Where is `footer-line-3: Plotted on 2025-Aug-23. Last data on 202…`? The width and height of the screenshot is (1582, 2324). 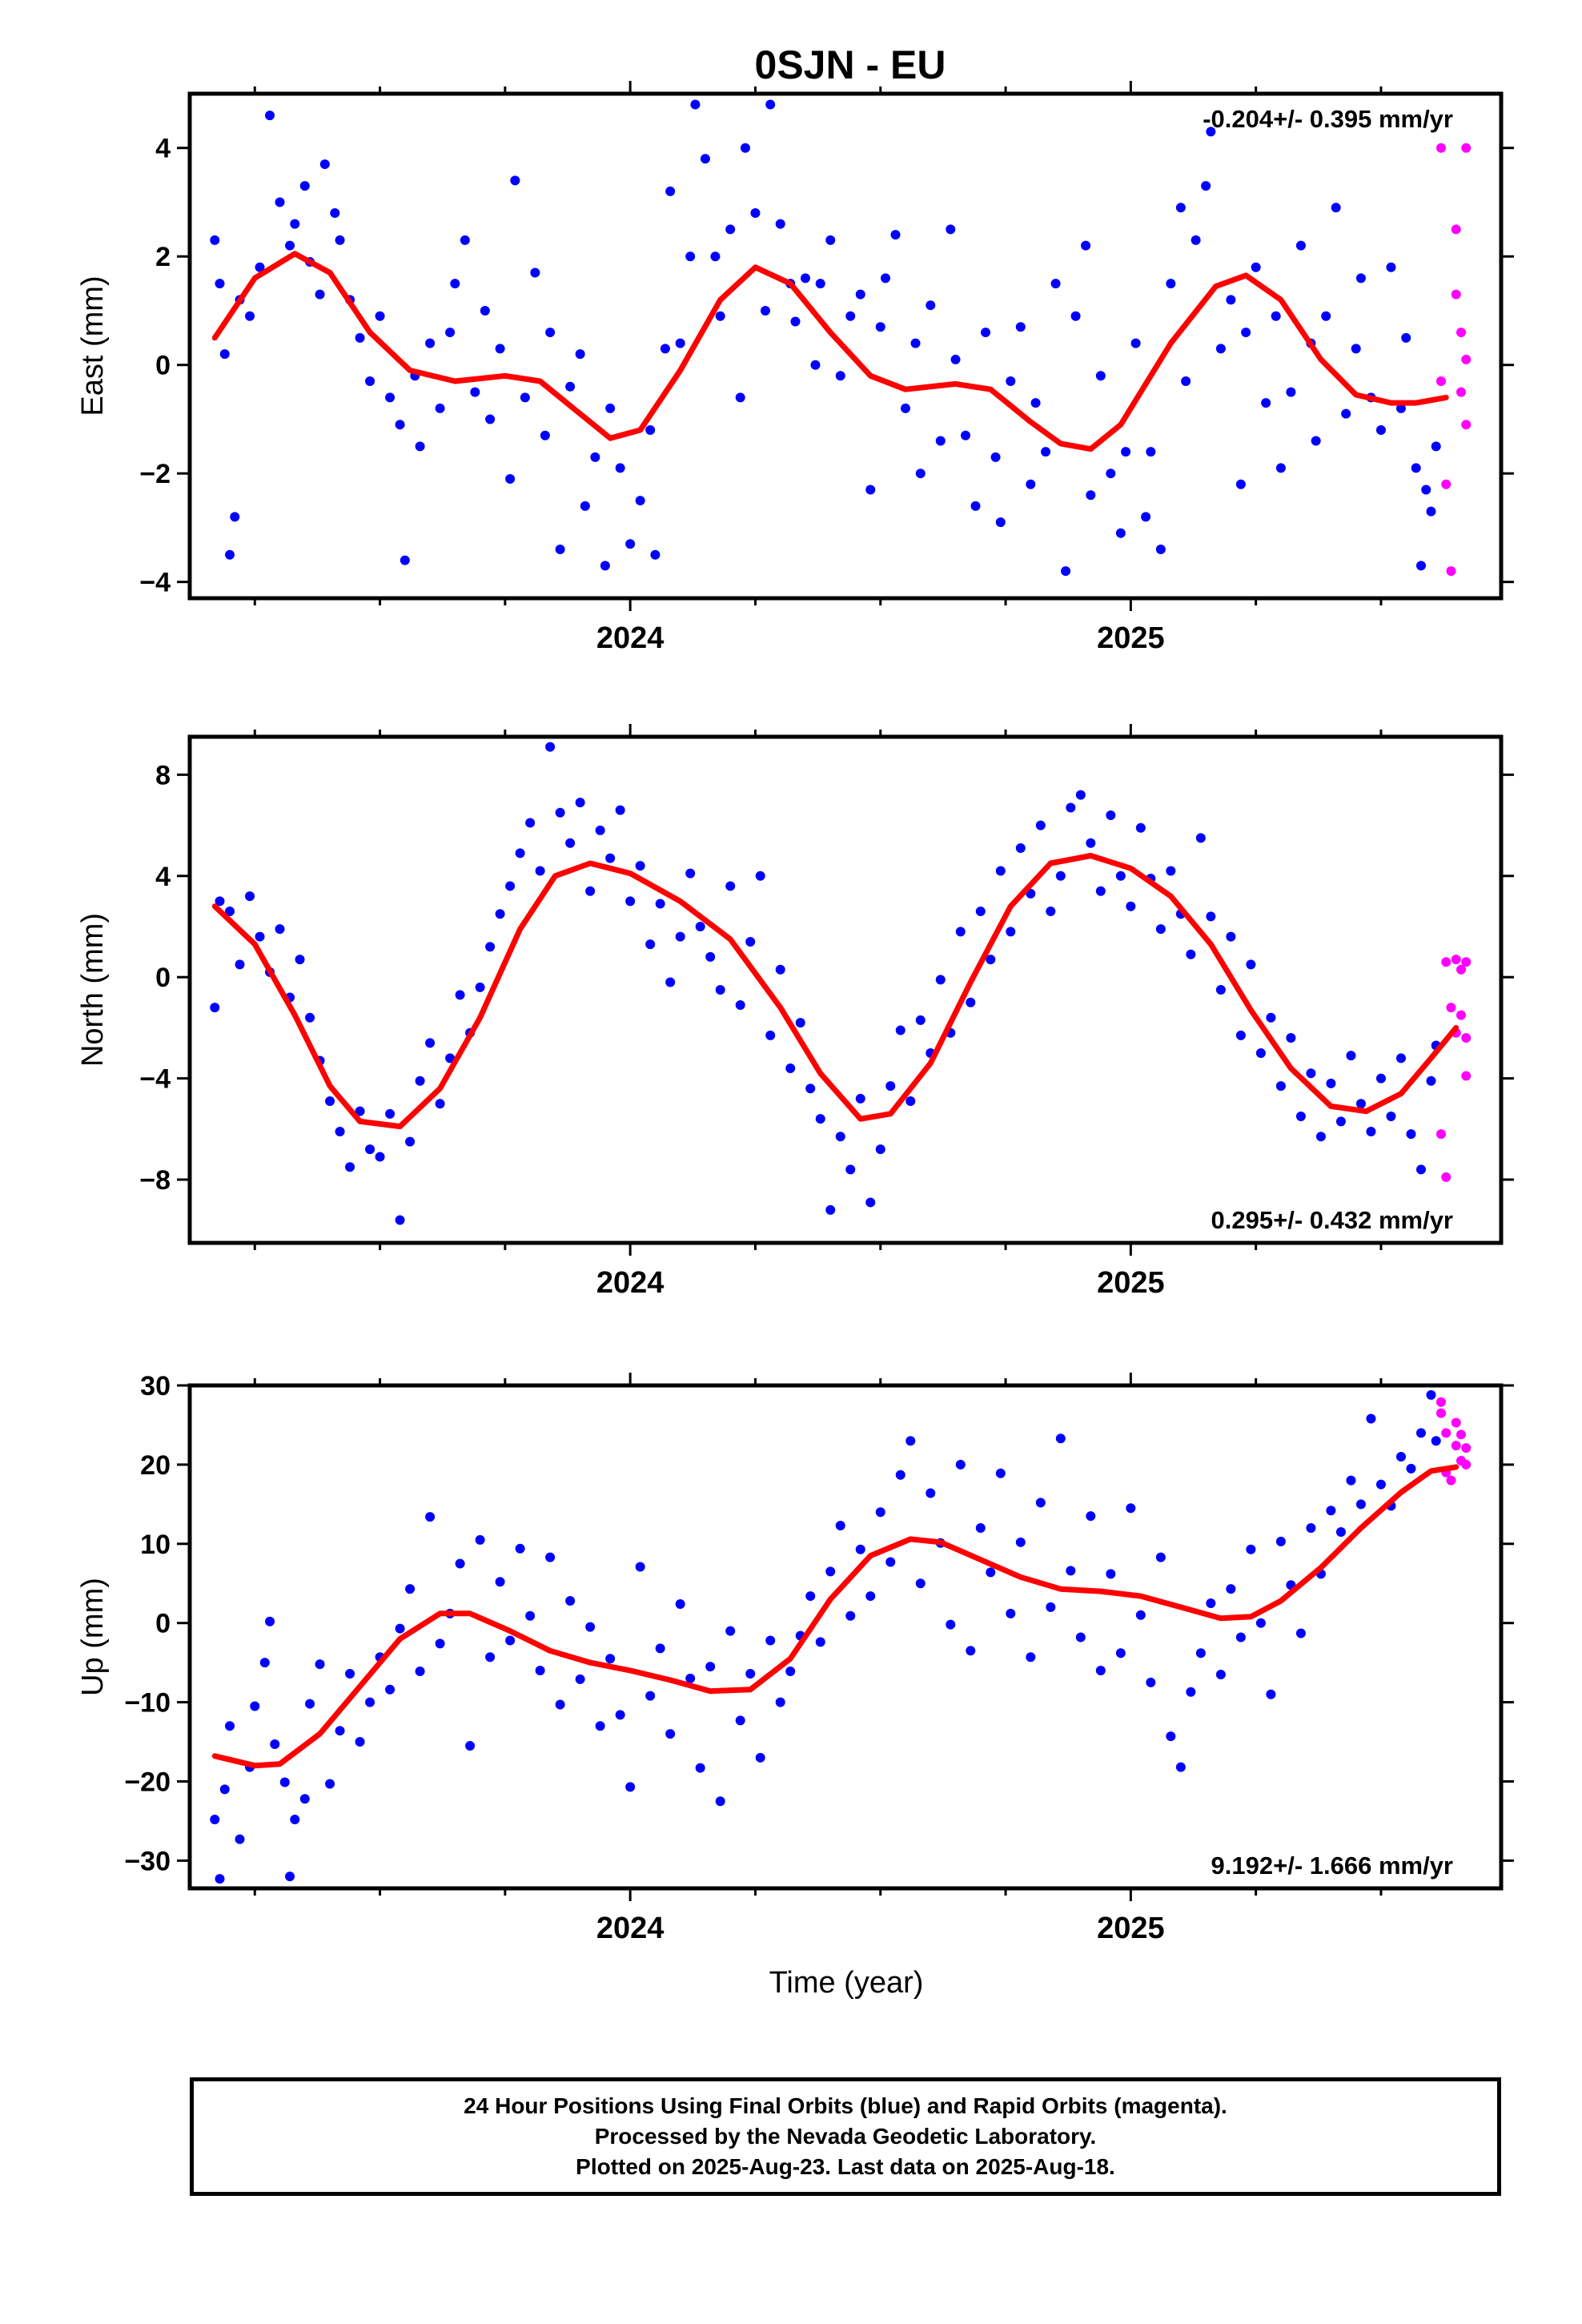
footer-line-3: Plotted on 2025-Aug-23. Last data on 202… is located at coordinates (846, 2166).